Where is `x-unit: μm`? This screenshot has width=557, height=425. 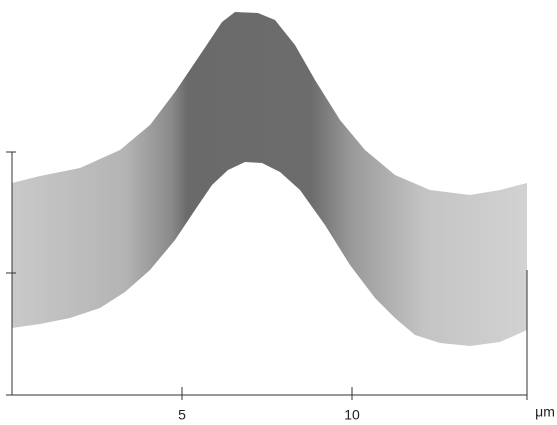
x-unit: μm is located at coordinates (545, 412).